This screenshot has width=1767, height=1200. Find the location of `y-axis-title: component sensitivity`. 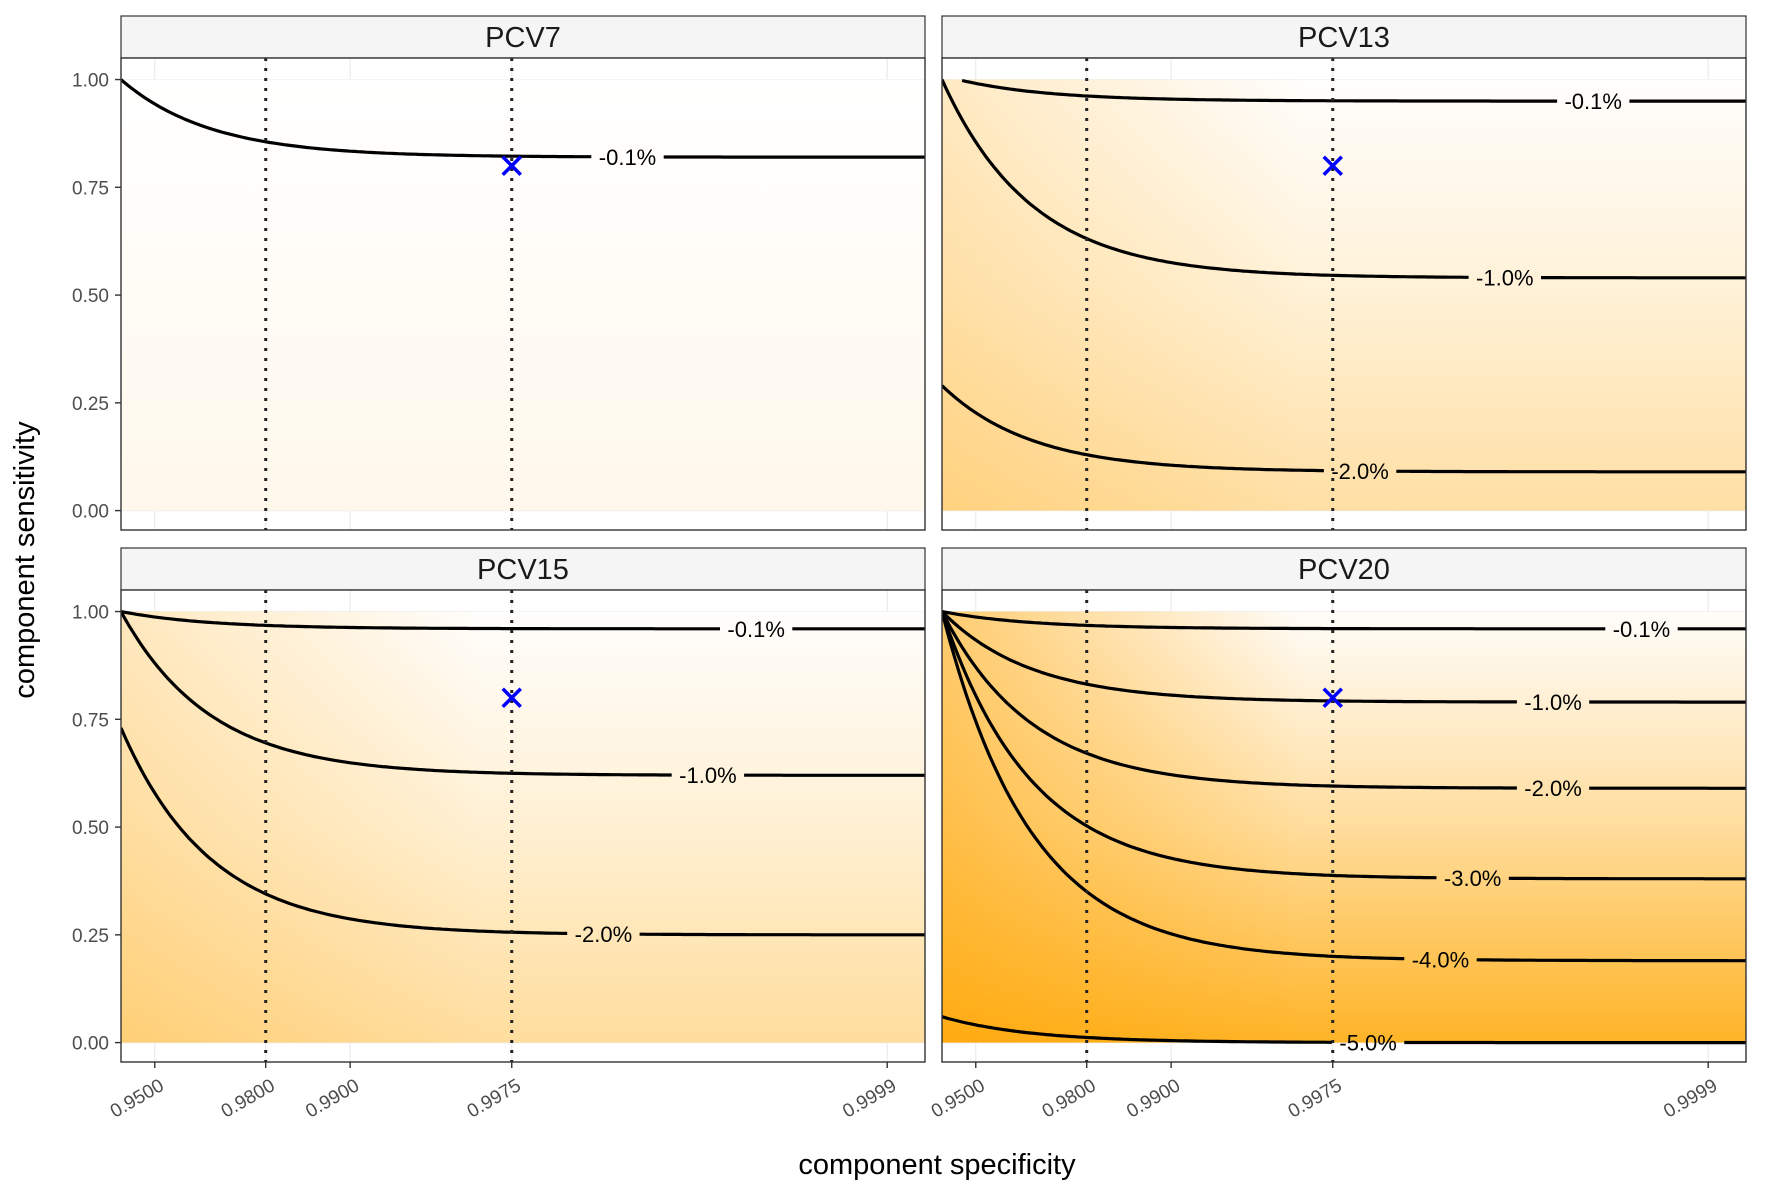

y-axis-title: component sensitivity is located at coordinates (25, 560).